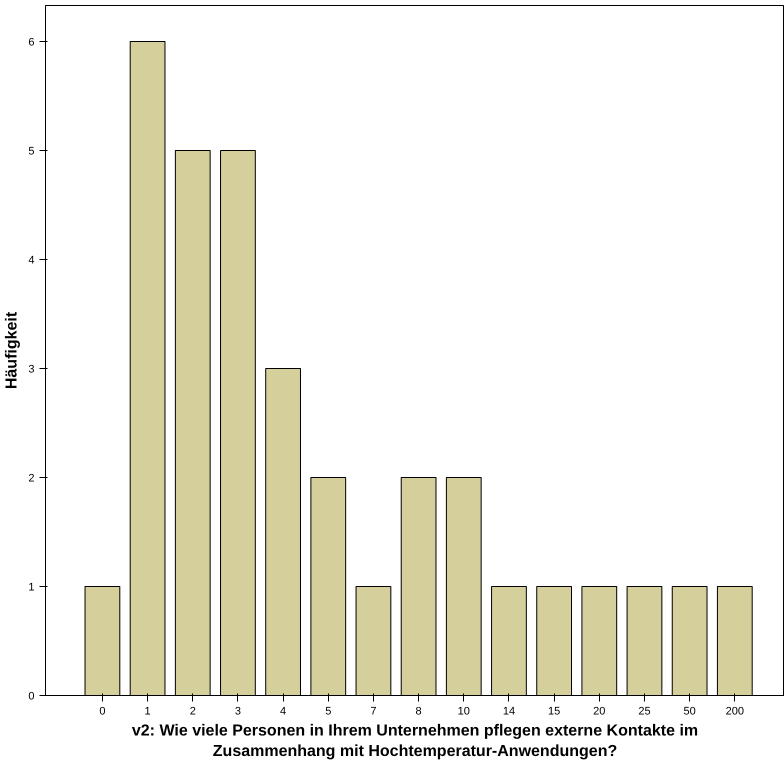 This screenshot has height=762, width=784. Describe the element at coordinates (328, 712) in the screenshot. I see `x-tick-label: 5` at that location.